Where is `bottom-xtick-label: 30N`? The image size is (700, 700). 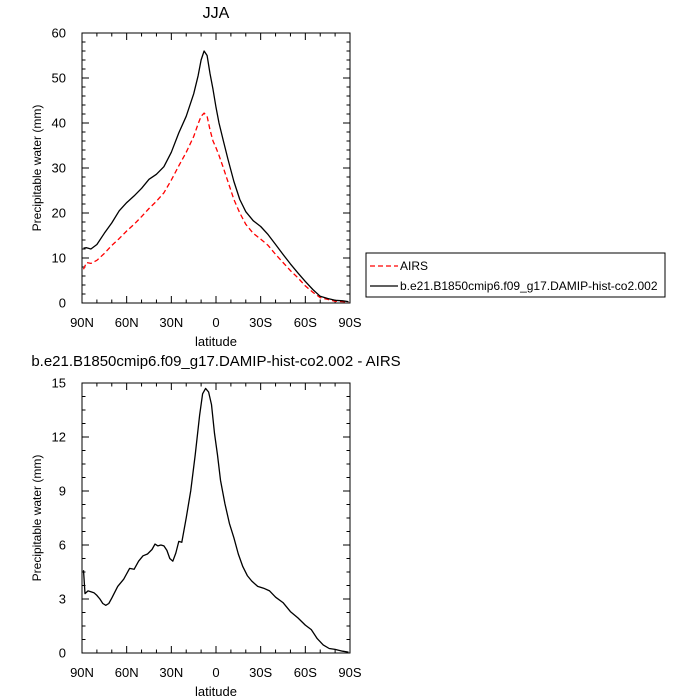 bottom-xtick-label: 30N is located at coordinates (171, 672).